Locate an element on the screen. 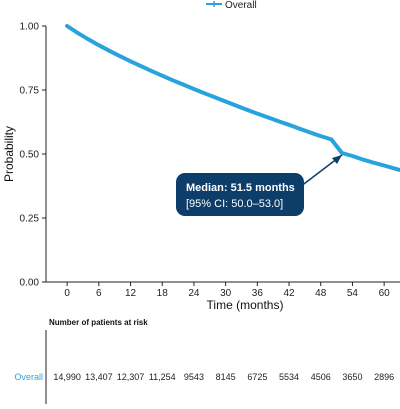 Image resolution: width=400 pixels, height=409 pixels. risk-value: 14,990 is located at coordinates (67, 377).